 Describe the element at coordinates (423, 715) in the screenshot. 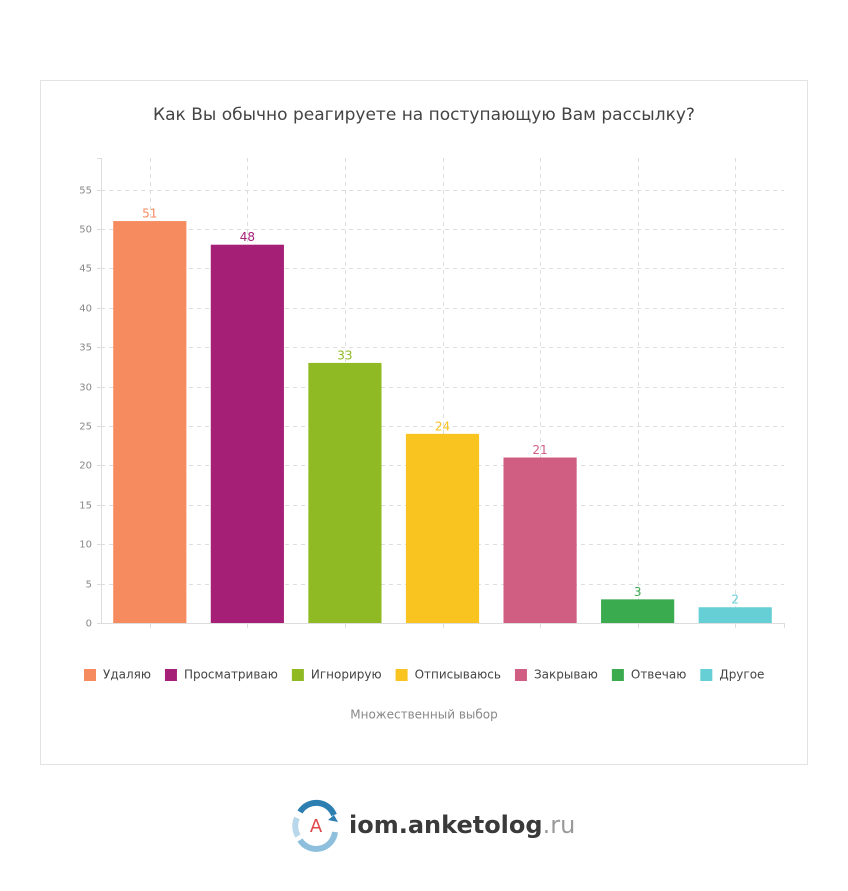

I see `note: Множественный выбор` at that location.